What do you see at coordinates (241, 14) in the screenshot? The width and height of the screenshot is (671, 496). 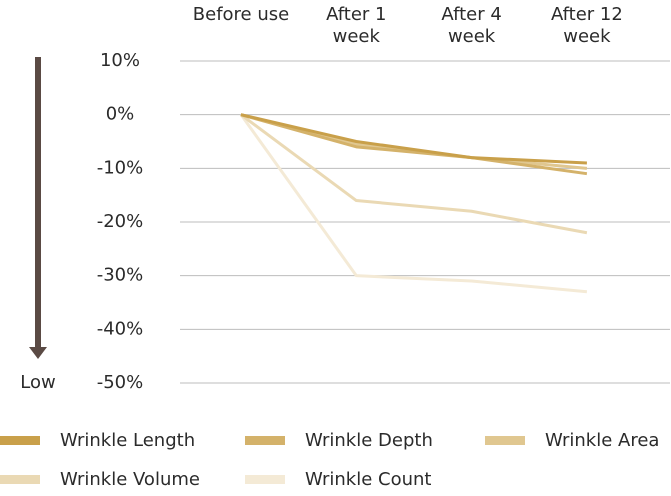 I see `x-category-label: Before use` at bounding box center [241, 14].